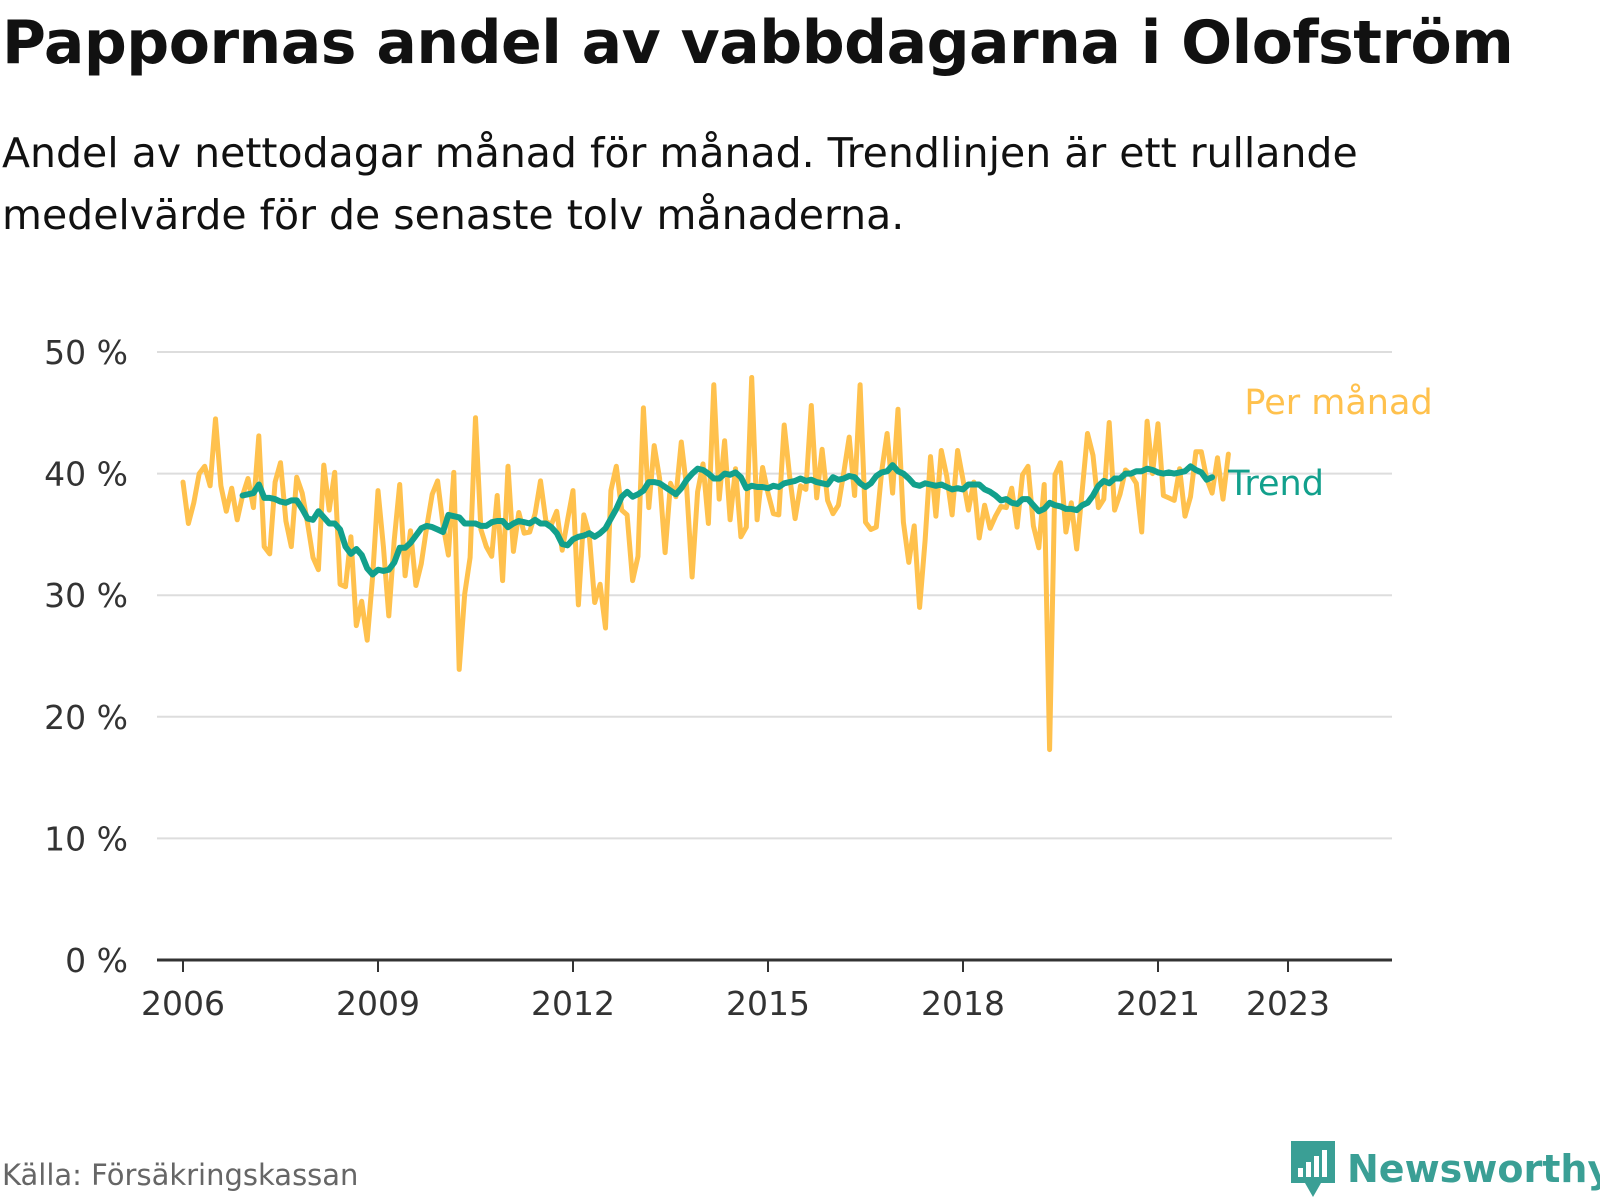 The image size is (1600, 1200). Describe the element at coordinates (96, 960) in the screenshot. I see `y-tick-label: 0 %` at that location.